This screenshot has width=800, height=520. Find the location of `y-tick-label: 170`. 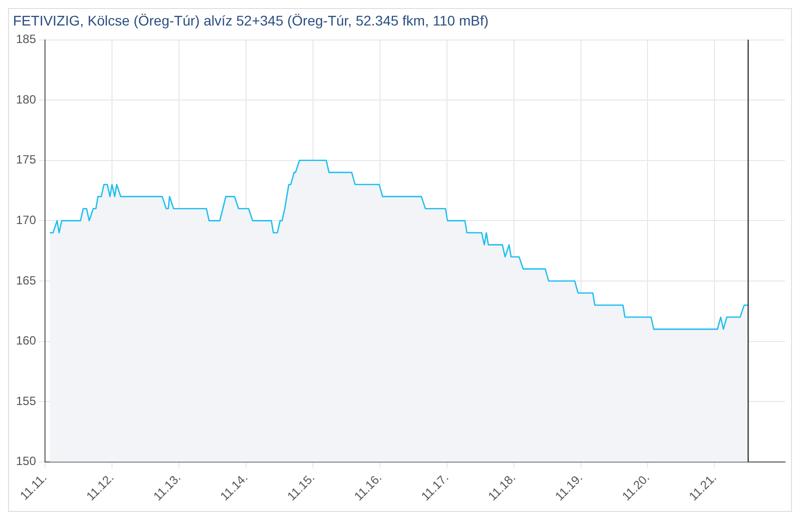

y-tick-label: 170 is located at coordinates (26, 219).